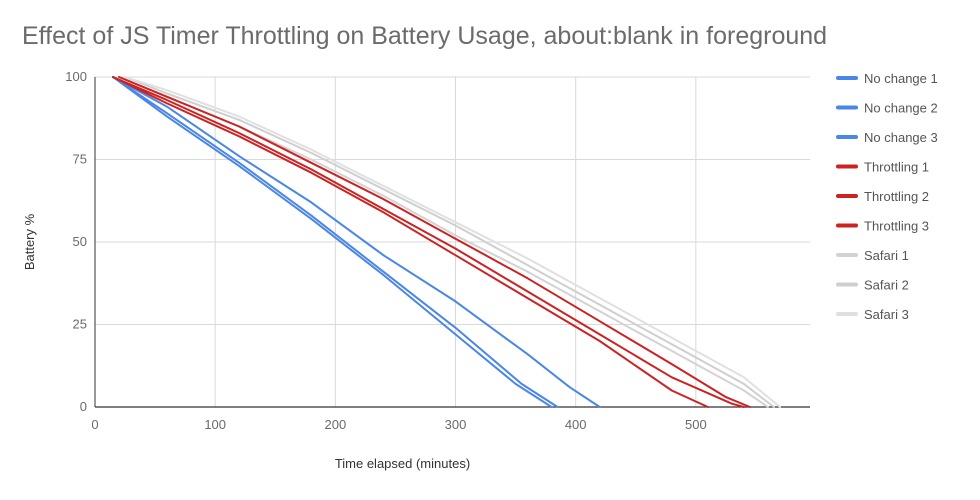  Describe the element at coordinates (901, 108) in the screenshot. I see `legend-label-no-change-2: No change 2` at that location.